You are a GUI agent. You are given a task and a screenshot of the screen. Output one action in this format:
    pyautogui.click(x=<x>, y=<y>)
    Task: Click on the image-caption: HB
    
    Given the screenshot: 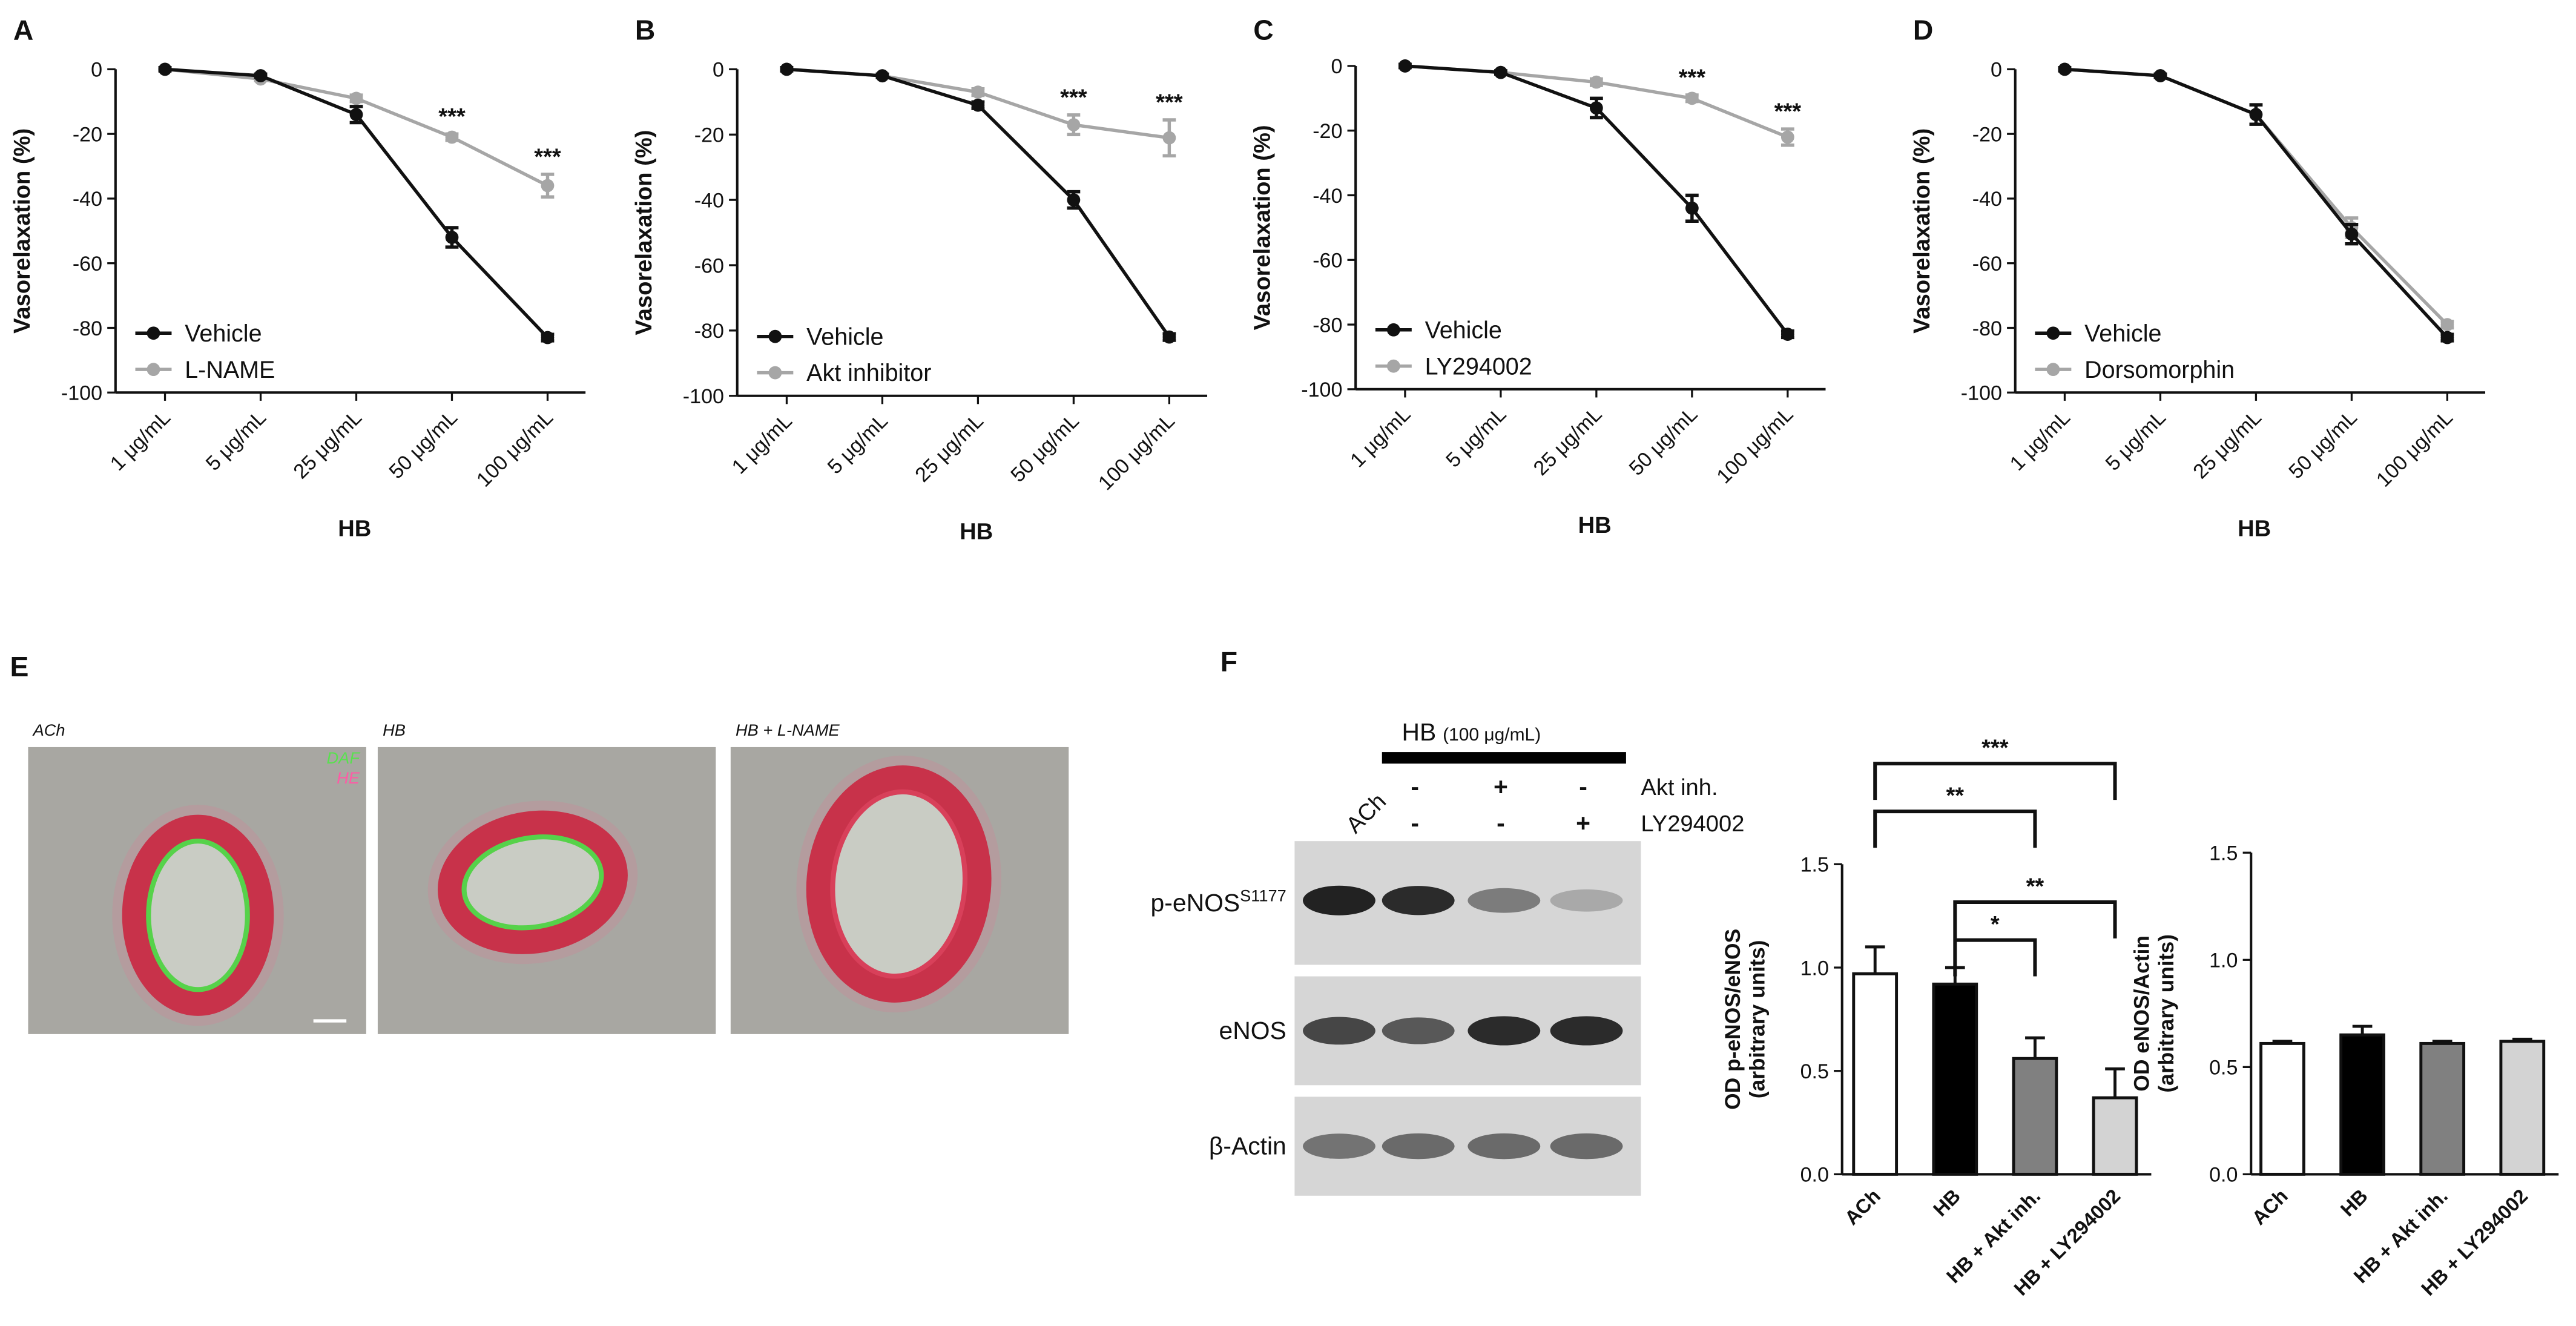 What is the action you would take?
    pyautogui.click(x=394, y=730)
    